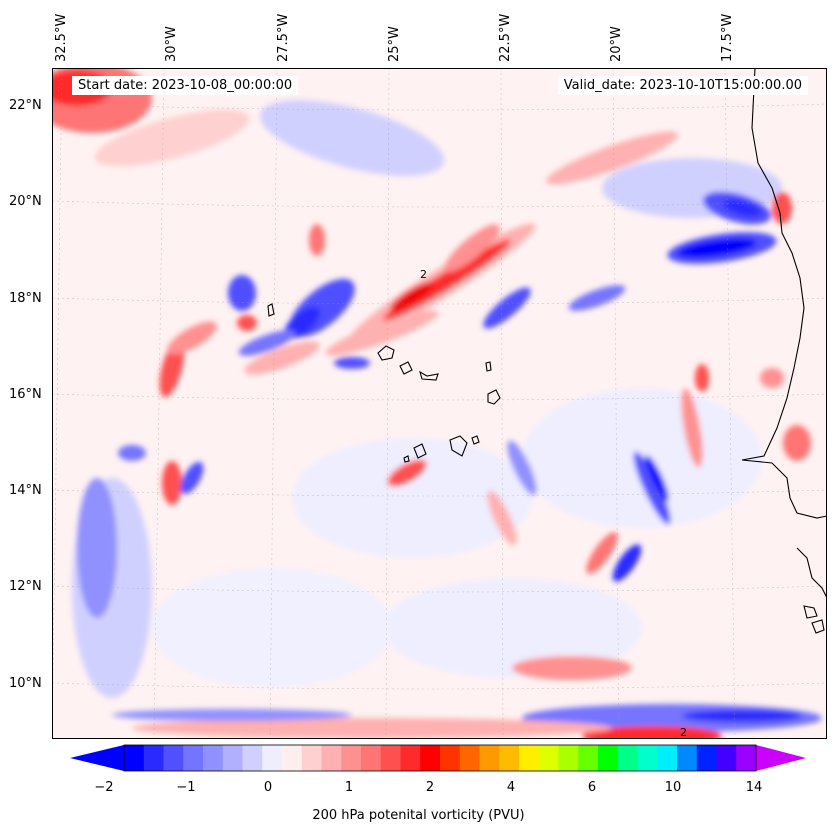 This screenshot has width=837, height=836. What do you see at coordinates (268, 787) in the screenshot?
I see `cb-tick-2: 0` at bounding box center [268, 787].